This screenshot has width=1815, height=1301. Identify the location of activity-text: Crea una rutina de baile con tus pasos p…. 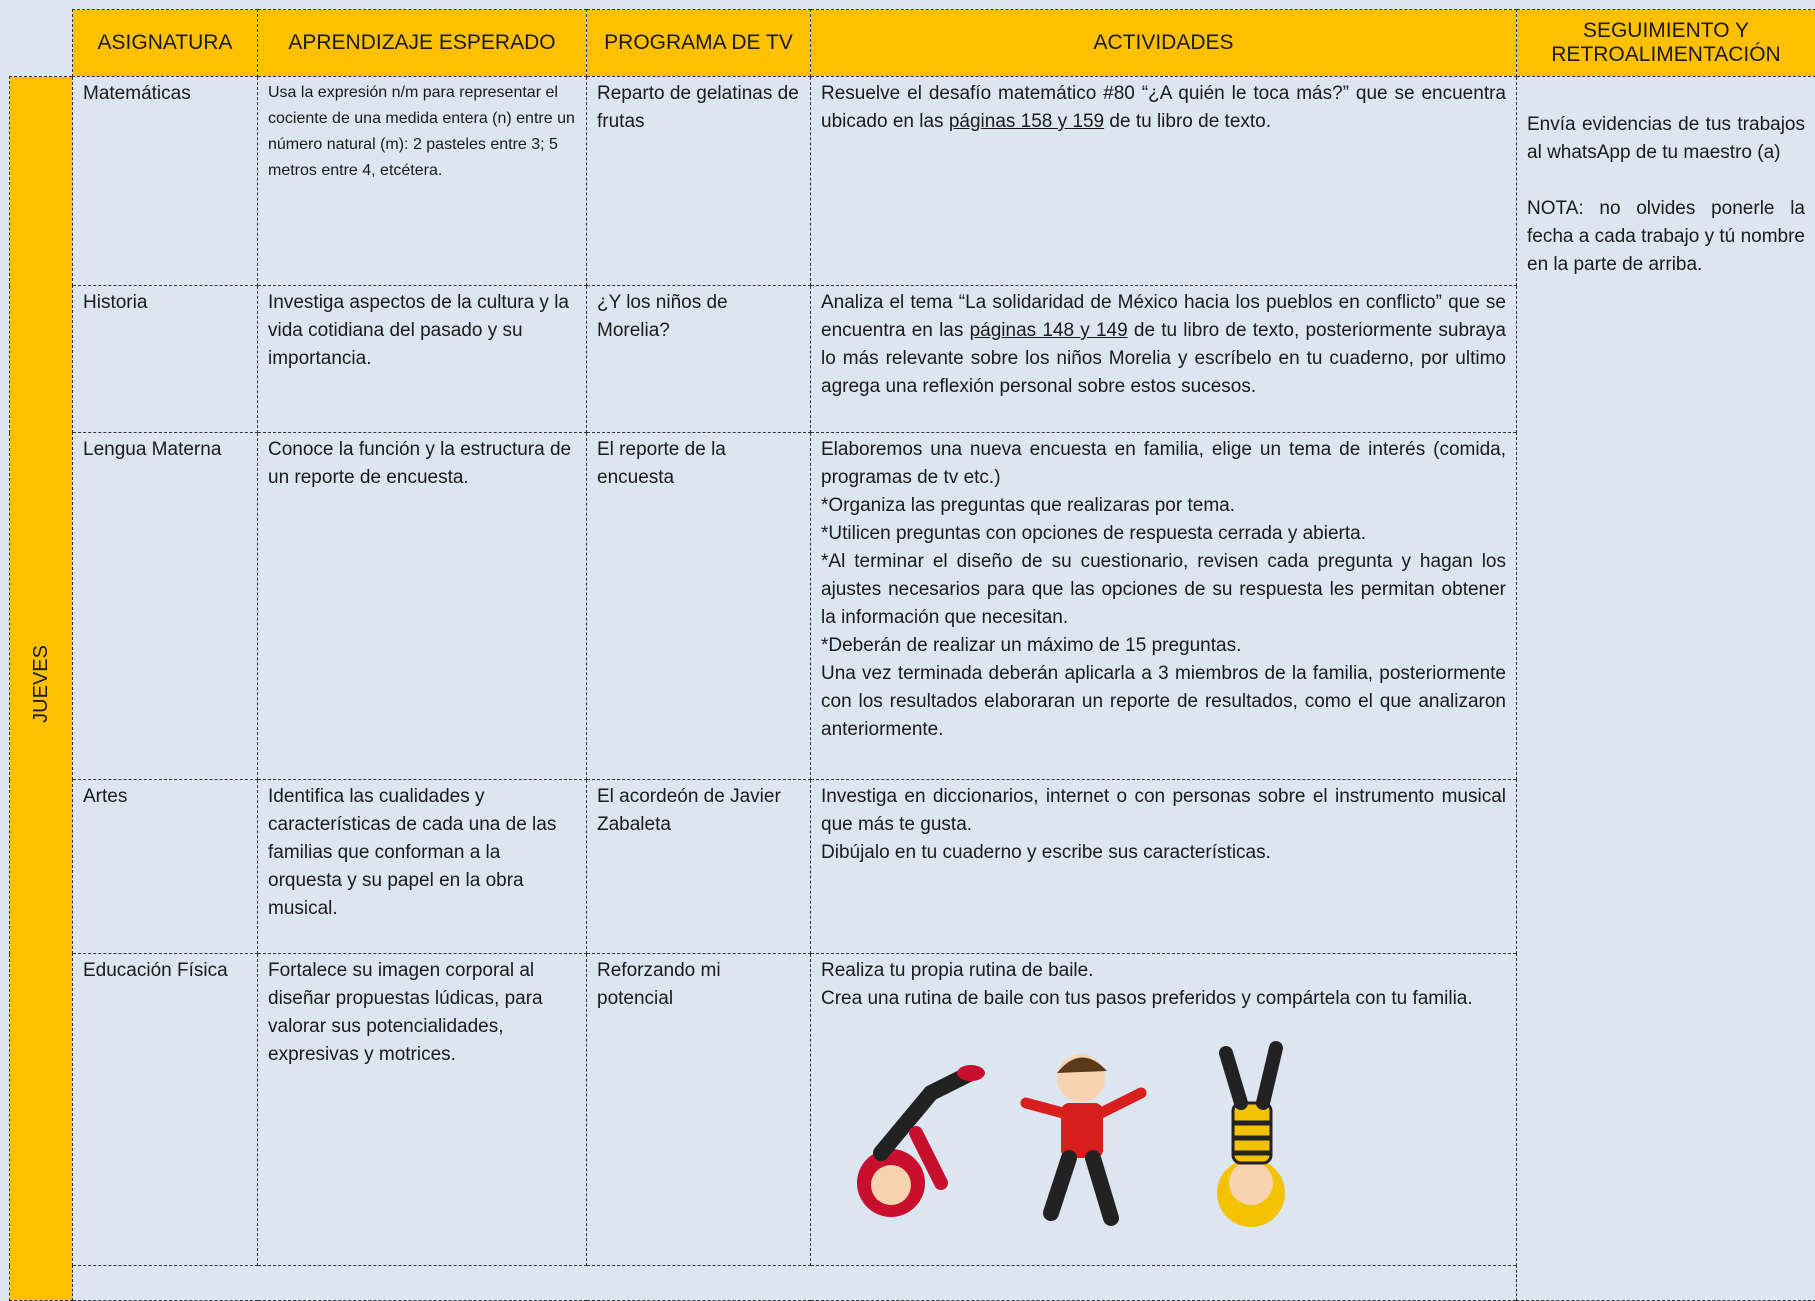
(1147, 998).